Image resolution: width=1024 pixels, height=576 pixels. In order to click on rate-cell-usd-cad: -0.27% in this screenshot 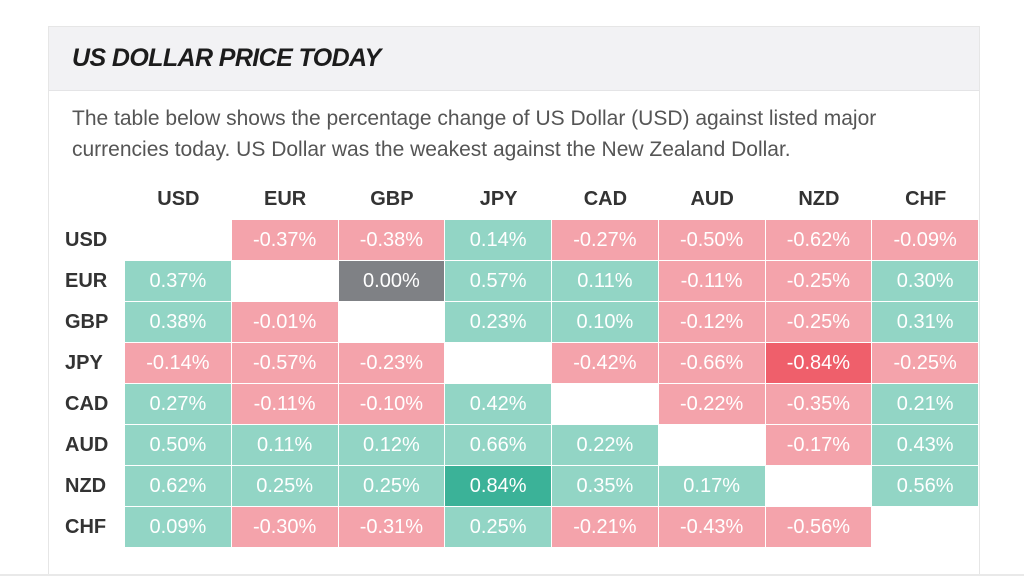, I will do `click(605, 240)`.